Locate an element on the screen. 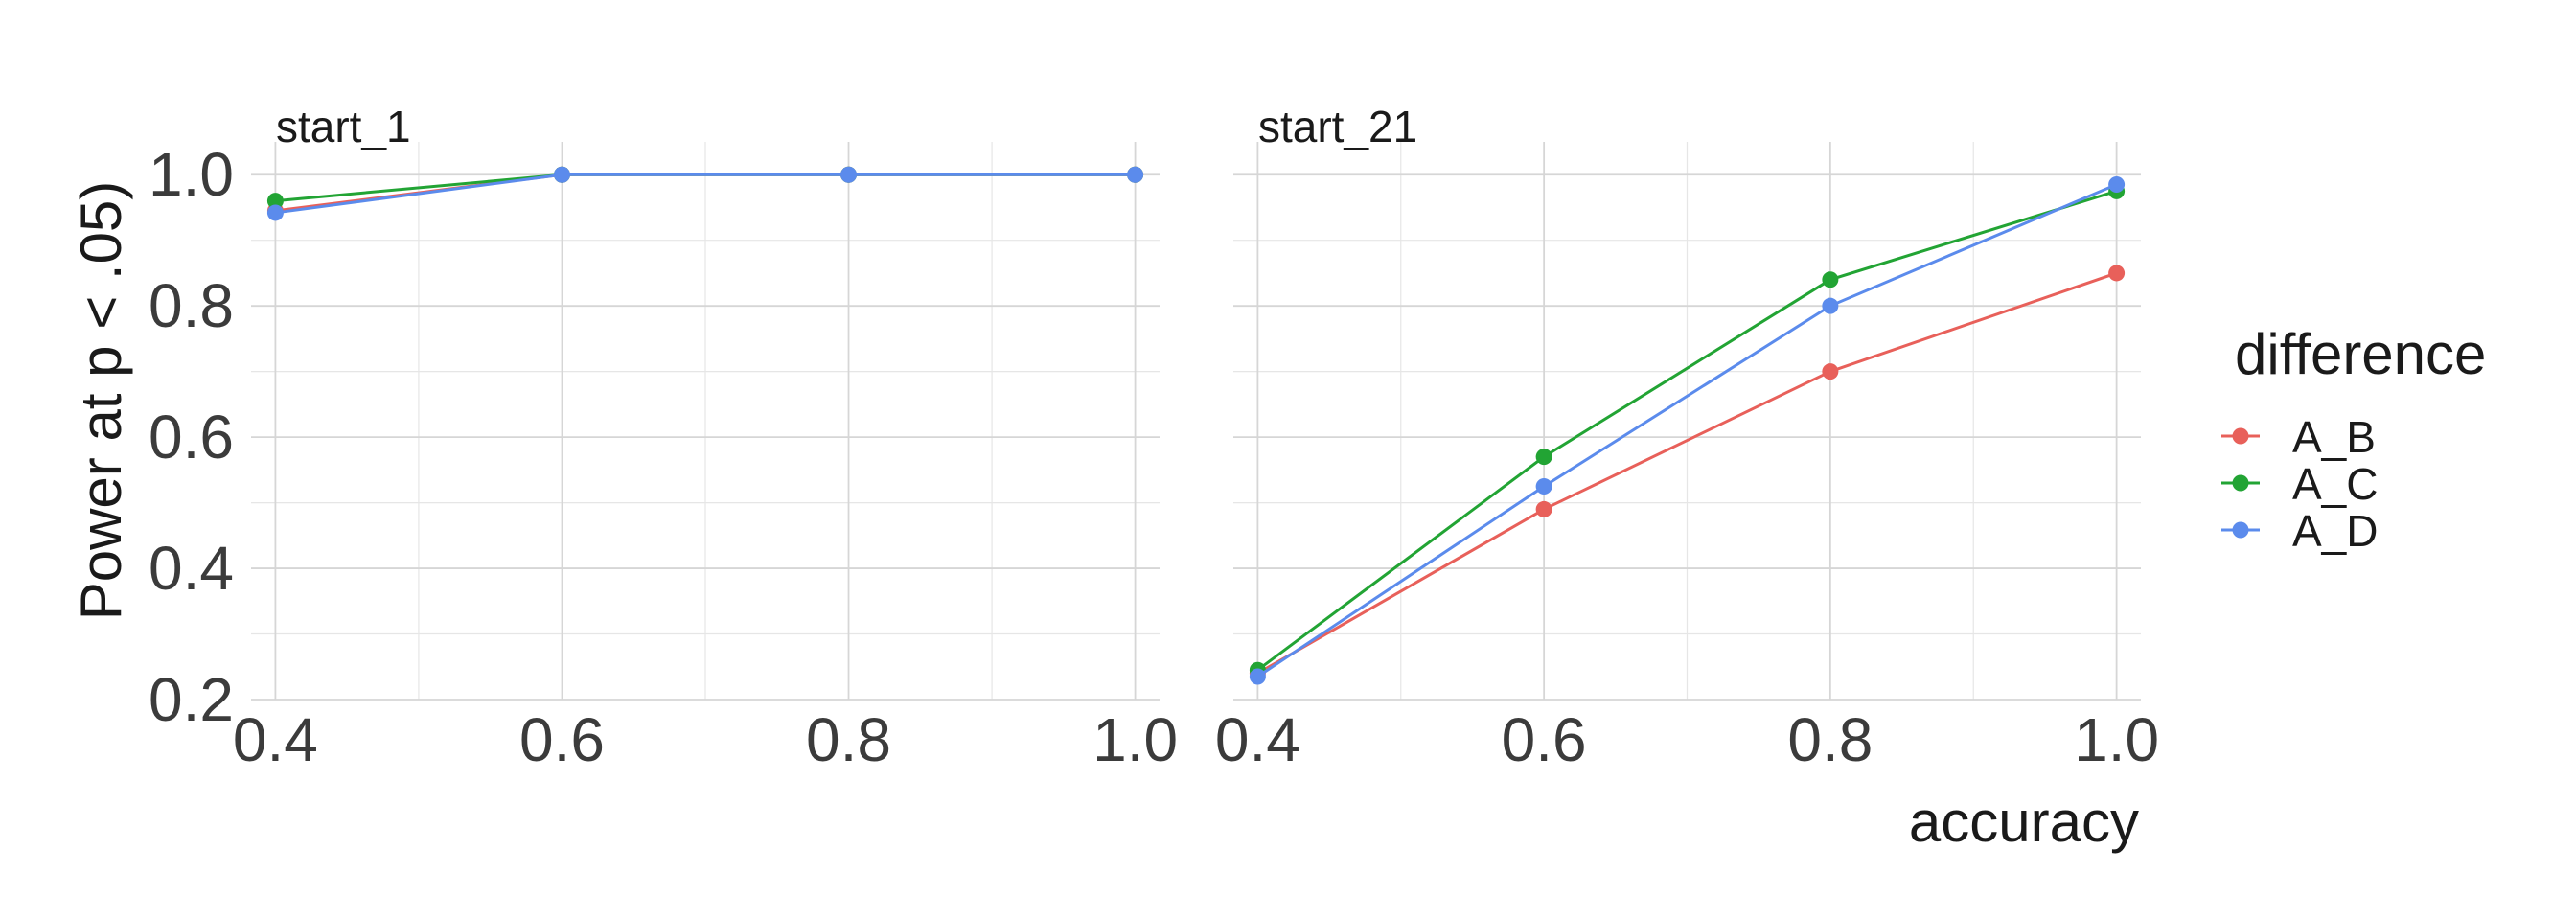 This screenshot has width=2576, height=920. series-line-A_D is located at coordinates (705, 193).